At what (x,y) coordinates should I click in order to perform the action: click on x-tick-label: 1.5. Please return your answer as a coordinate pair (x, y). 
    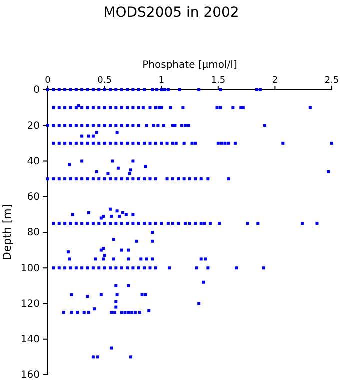
    Looking at the image, I should click on (218, 81).